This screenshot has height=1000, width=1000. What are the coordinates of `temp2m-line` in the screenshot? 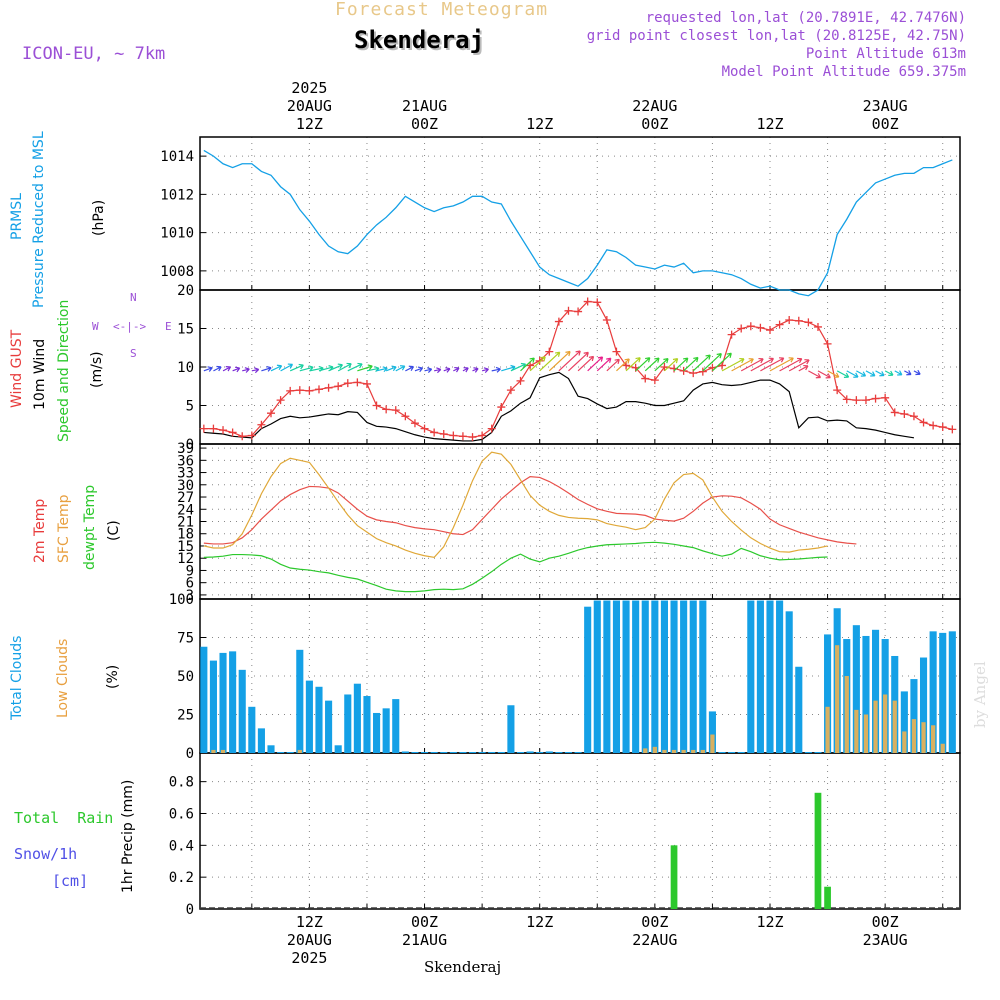 It's located at (530, 510).